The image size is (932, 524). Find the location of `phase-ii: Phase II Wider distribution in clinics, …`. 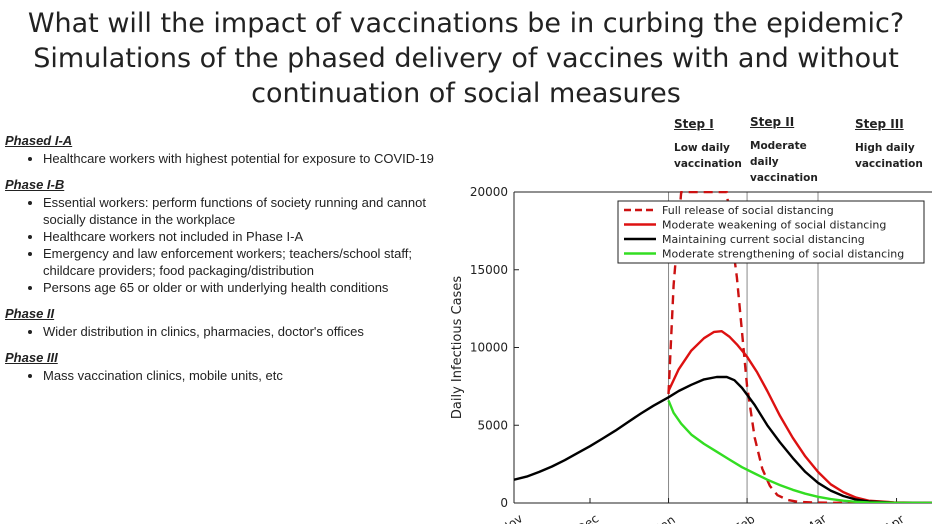

phase-ii: Phase II Wider distribution in clinics, … is located at coordinates (220, 323).